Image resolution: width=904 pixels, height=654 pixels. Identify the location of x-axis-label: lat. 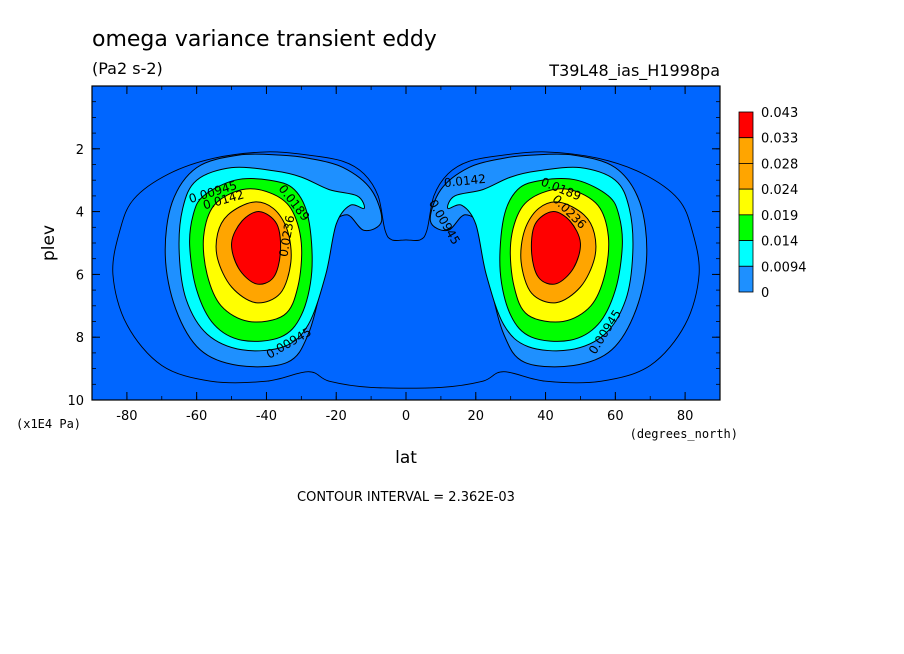
(406, 458).